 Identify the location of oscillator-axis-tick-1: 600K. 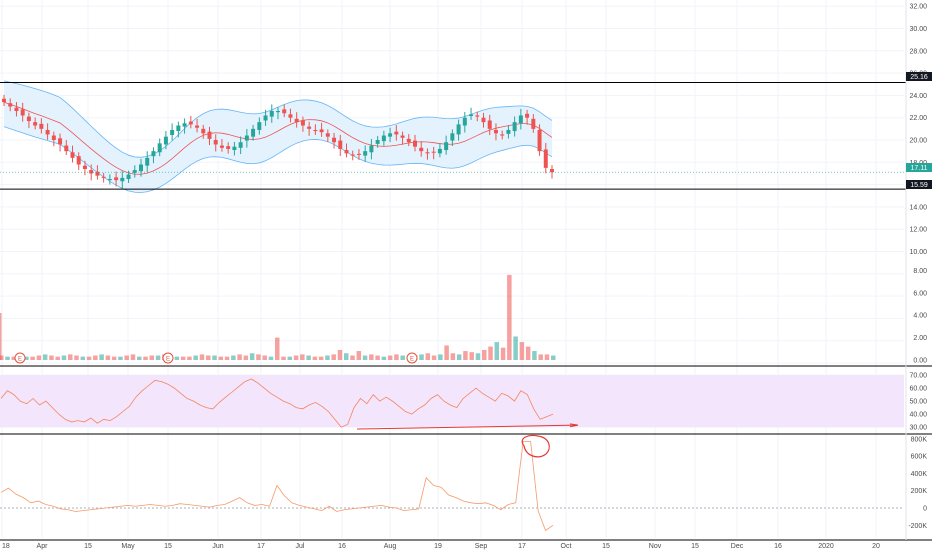
(919, 457).